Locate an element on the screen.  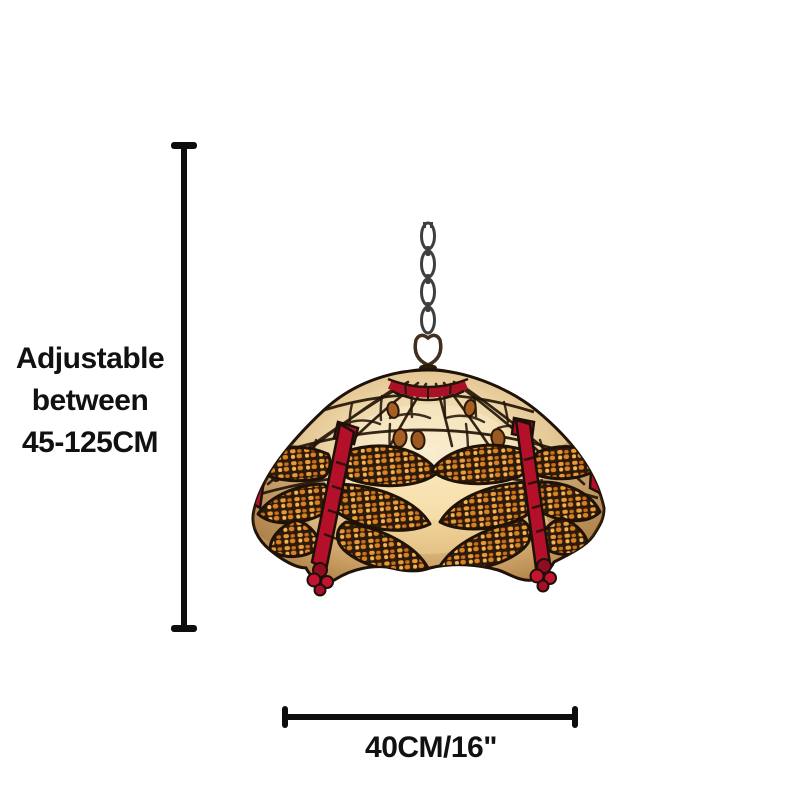
width-label-text: 40CM/16" is located at coordinates (431, 747).